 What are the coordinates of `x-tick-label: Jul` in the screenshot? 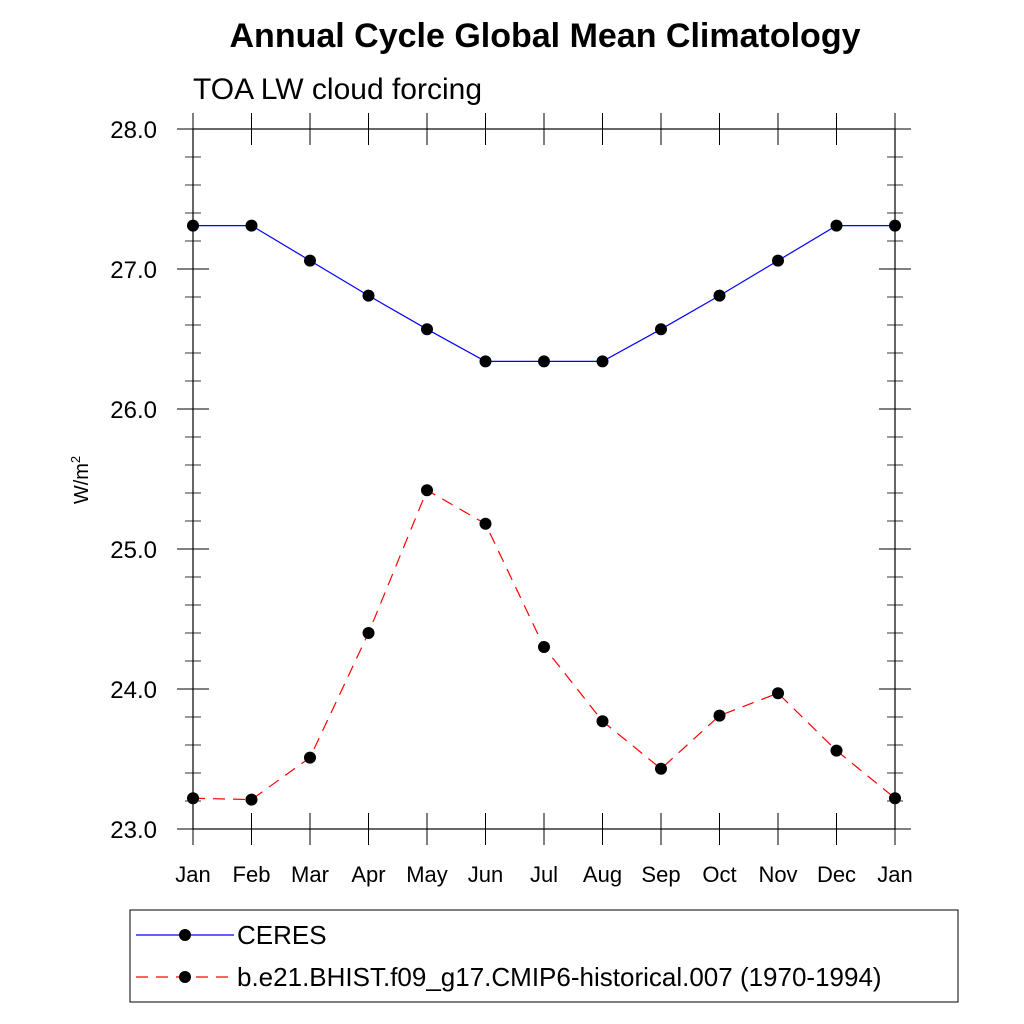 It's located at (544, 874).